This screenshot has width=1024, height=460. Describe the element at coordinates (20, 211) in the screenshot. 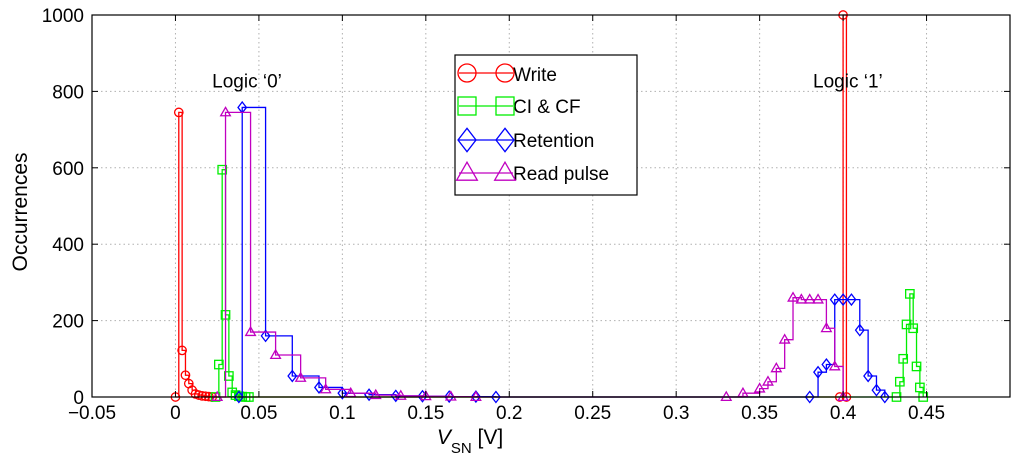

I see `y-axis-label: Occurrences` at that location.